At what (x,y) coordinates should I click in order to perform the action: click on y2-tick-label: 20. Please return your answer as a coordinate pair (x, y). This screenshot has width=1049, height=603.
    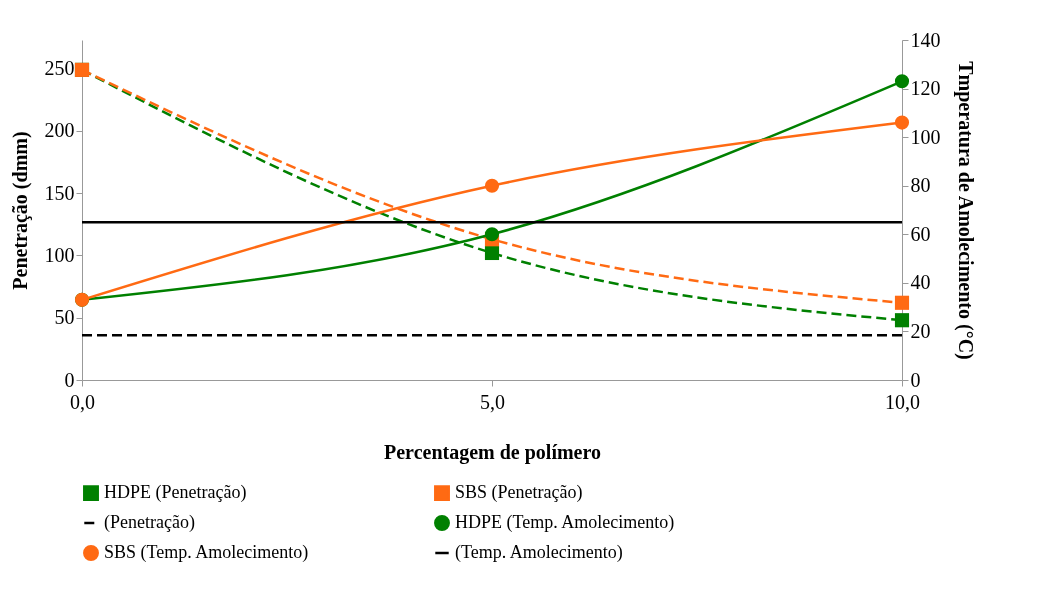
    Looking at the image, I should click on (920, 330).